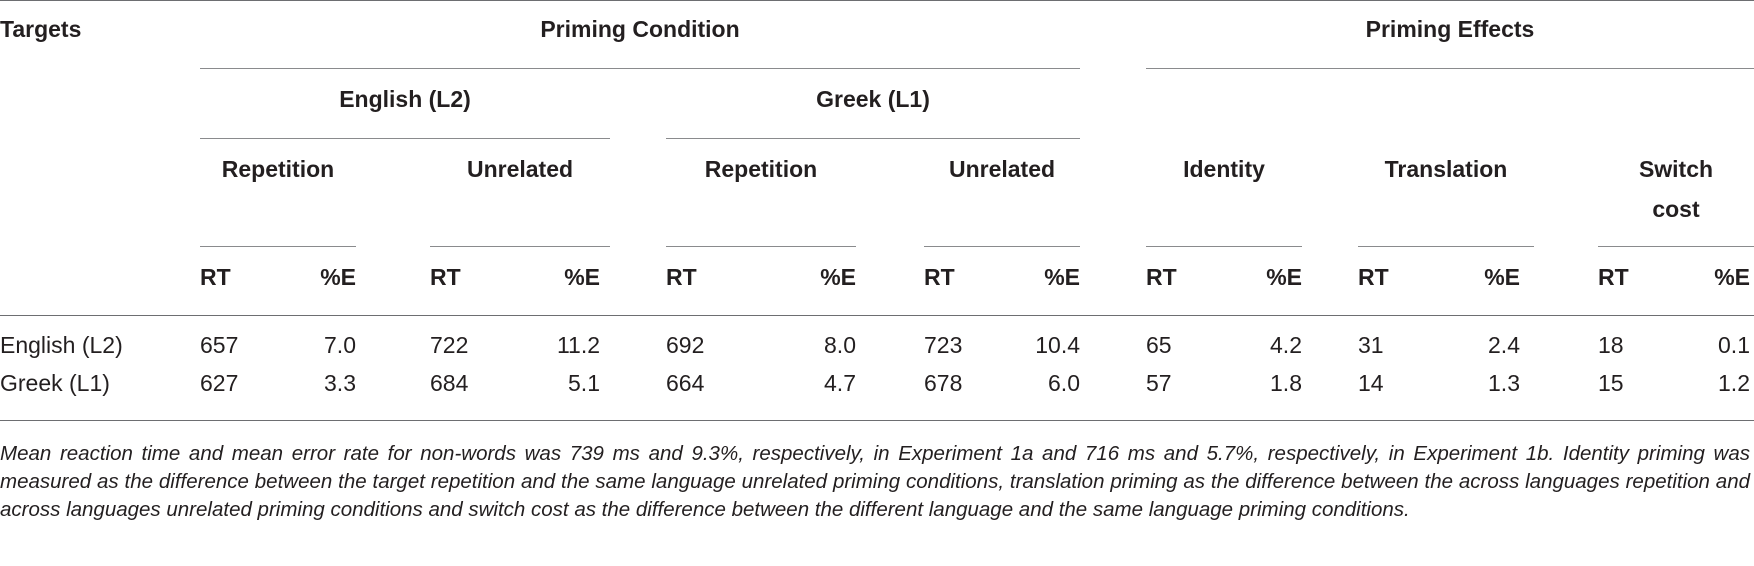 Image resolution: width=1754 pixels, height=566 pixels. Describe the element at coordinates (1676, 169) in the screenshot. I see `header-switch-cost-line1: Switch` at that location.